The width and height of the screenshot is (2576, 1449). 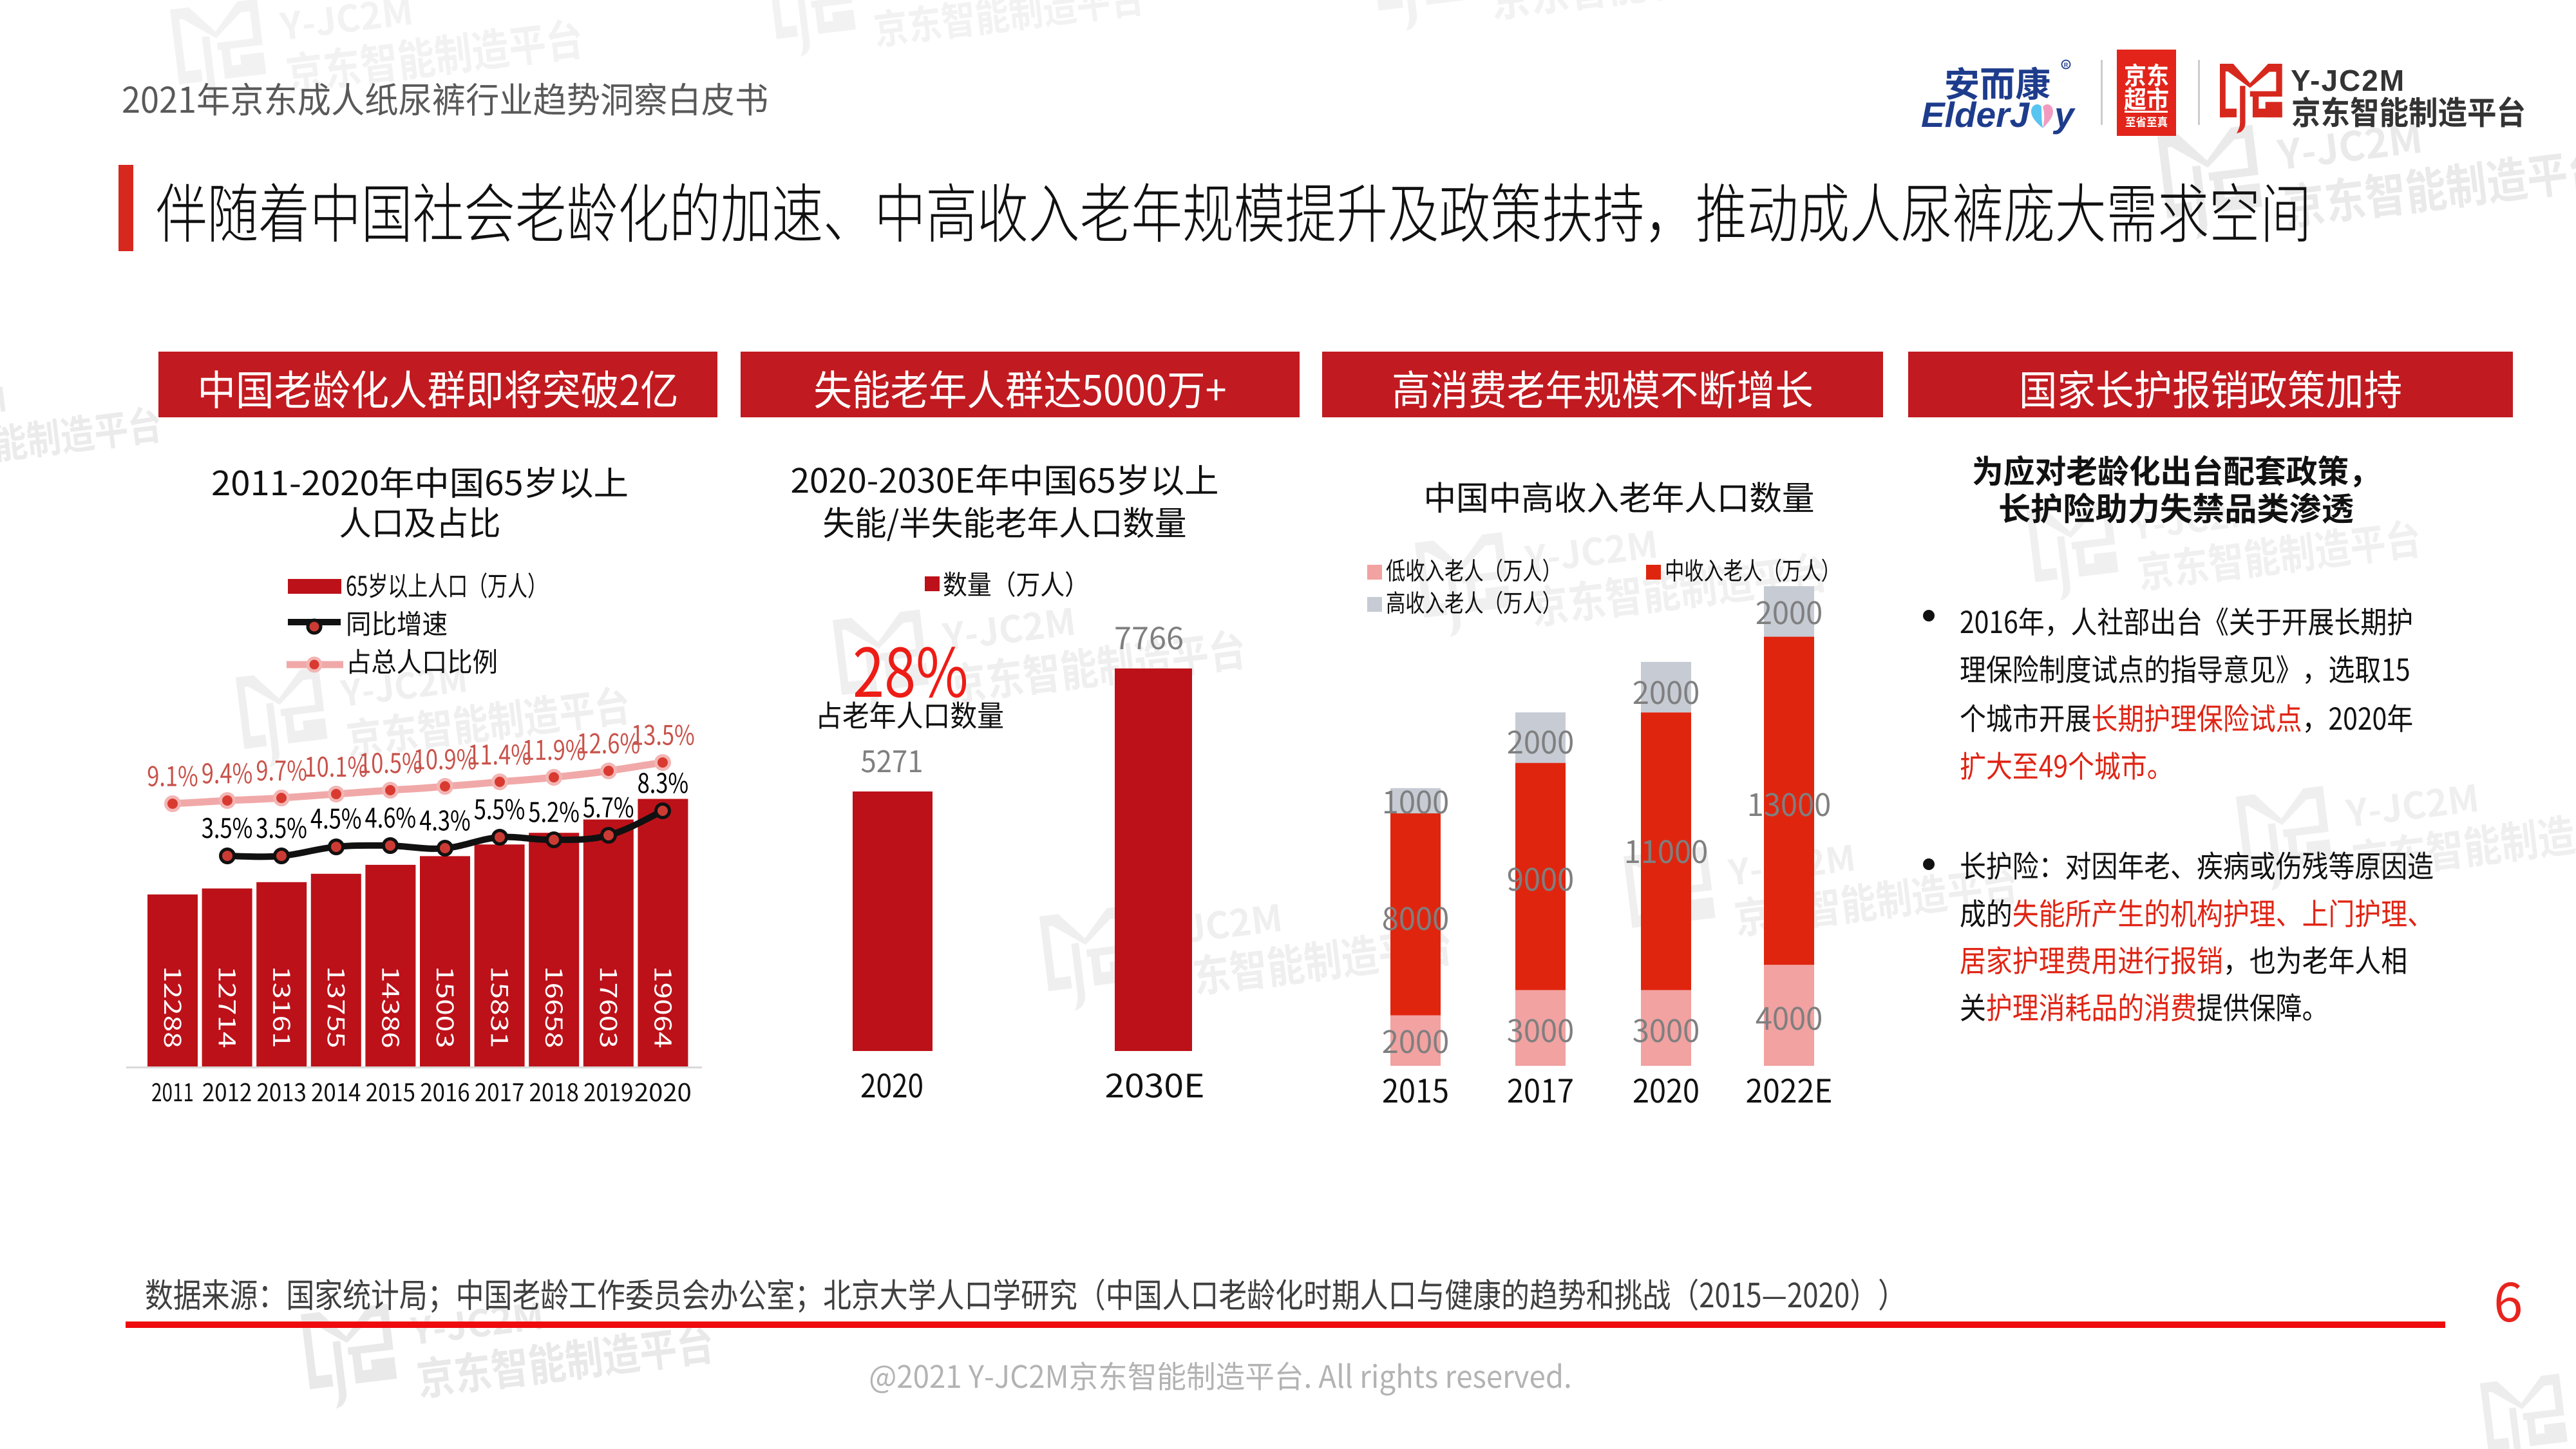 What do you see at coordinates (1976, 115) in the screenshot?
I see `svg-text: ElderJ` at bounding box center [1976, 115].